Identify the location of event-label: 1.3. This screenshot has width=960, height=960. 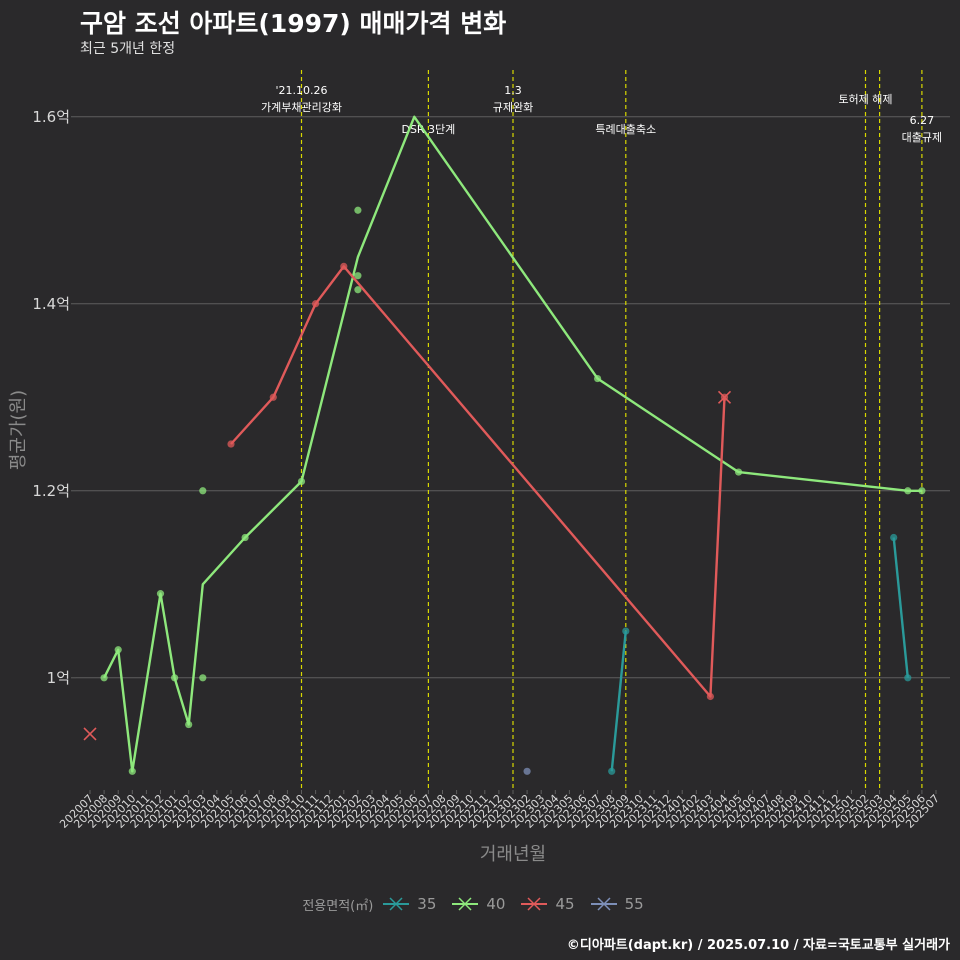
(513, 90).